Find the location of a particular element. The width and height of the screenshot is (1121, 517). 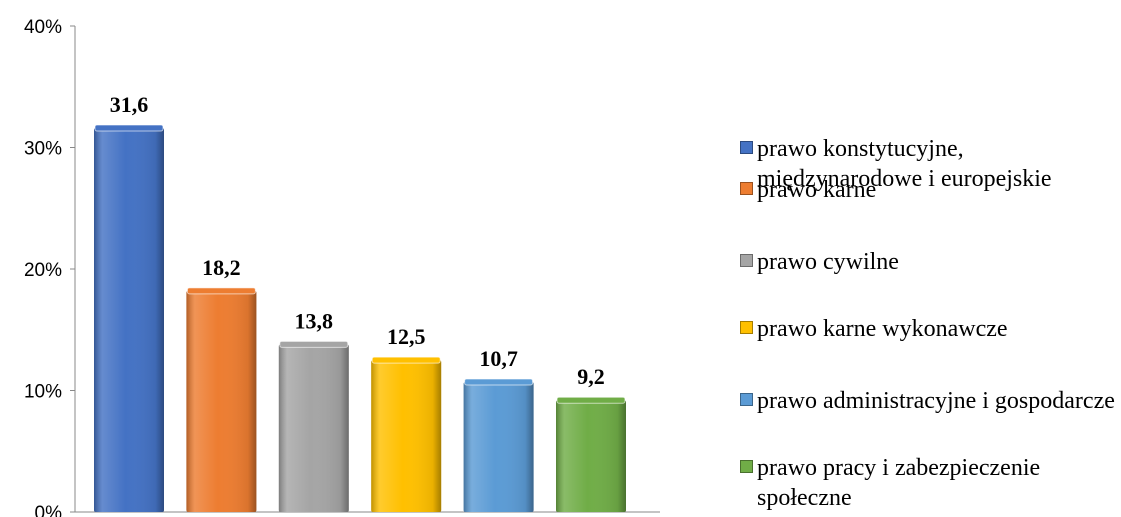

legend-item-cywilne: prawo cywilne is located at coordinates (928, 262).